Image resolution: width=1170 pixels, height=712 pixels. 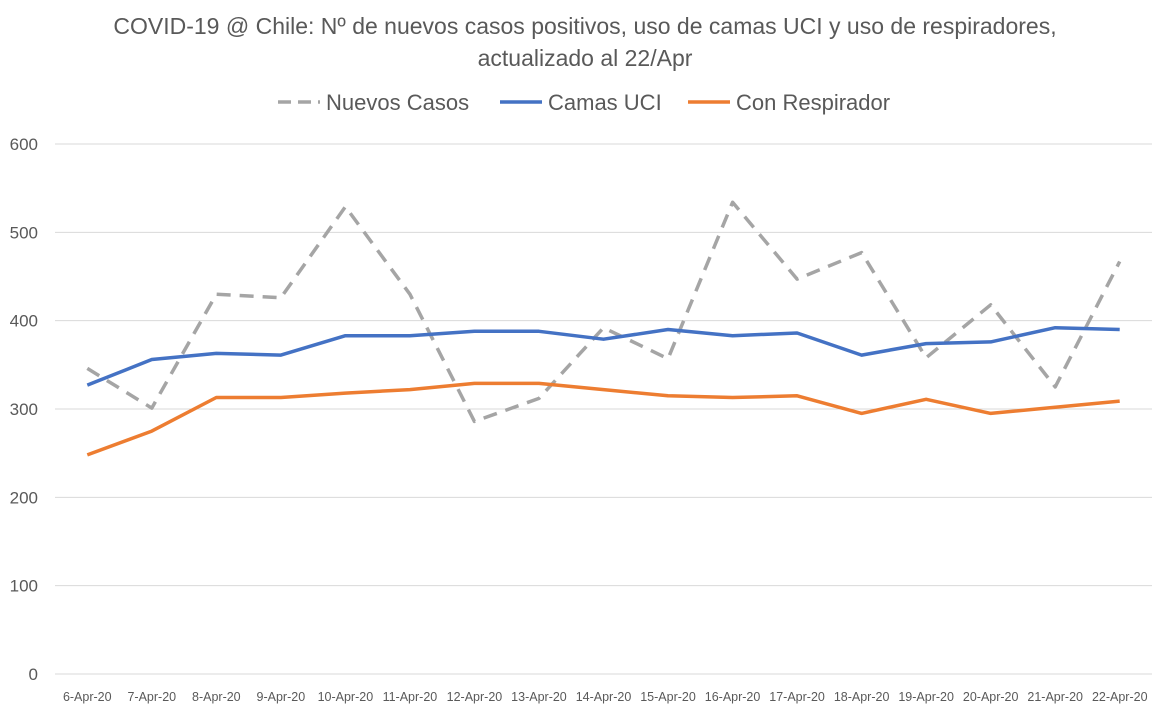 I want to click on x-tick-label: 6-Apr-20, so click(x=87, y=697).